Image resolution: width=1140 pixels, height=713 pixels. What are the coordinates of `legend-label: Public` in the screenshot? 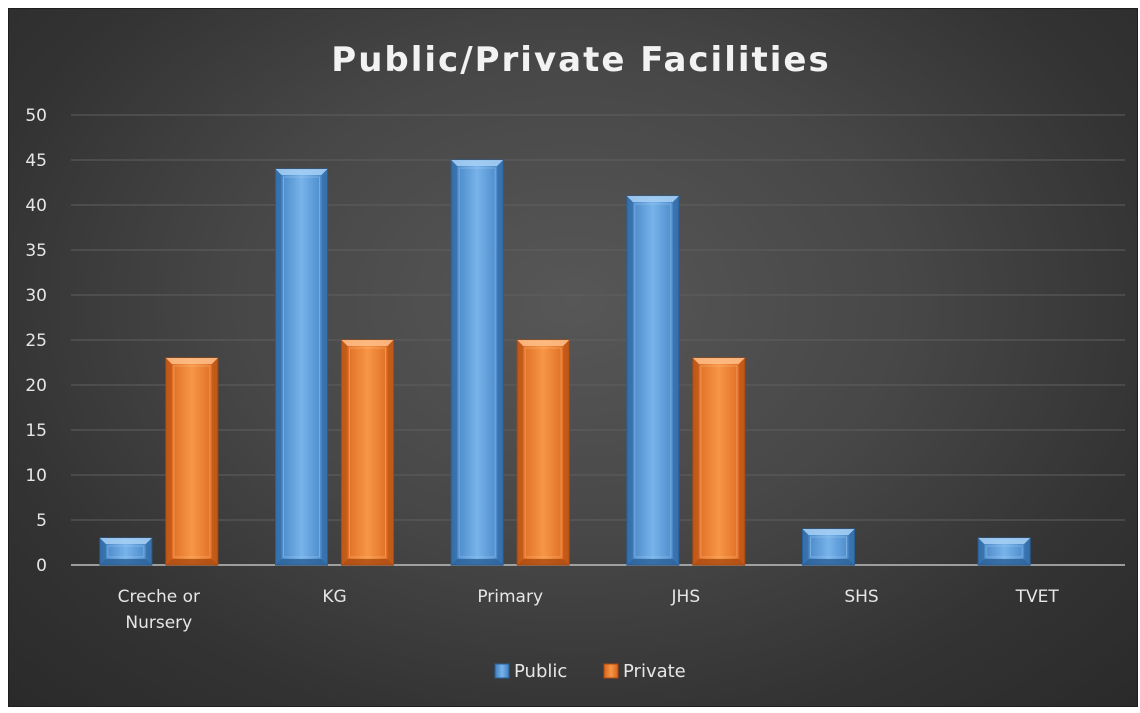 It's located at (540, 671).